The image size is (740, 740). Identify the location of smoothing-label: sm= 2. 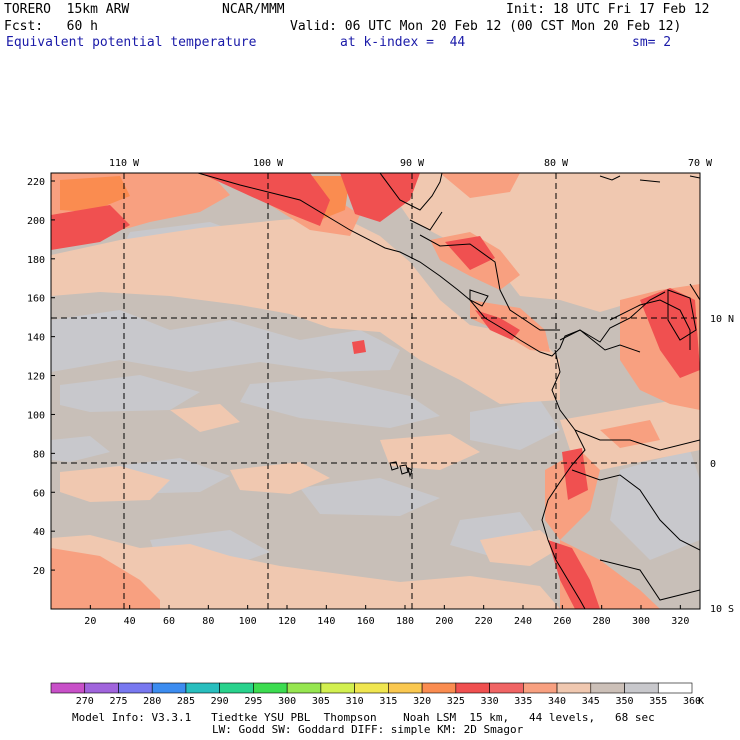
(652, 42).